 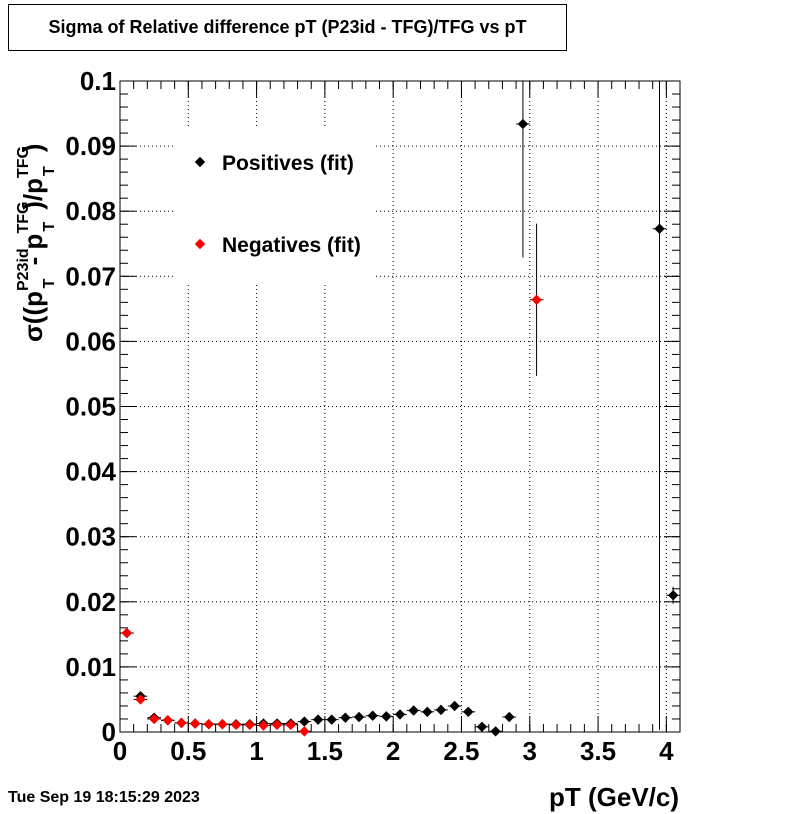 I want to click on legend-box, so click(x=276, y=204).